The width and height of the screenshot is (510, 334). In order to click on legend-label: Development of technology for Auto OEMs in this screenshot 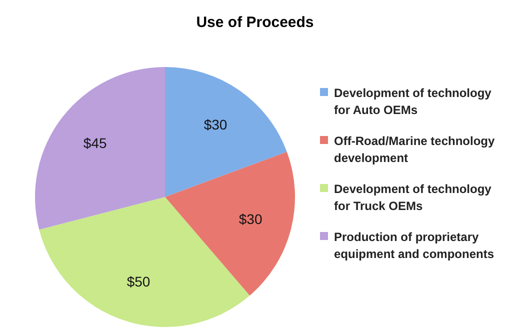, I will do `click(413, 102)`.